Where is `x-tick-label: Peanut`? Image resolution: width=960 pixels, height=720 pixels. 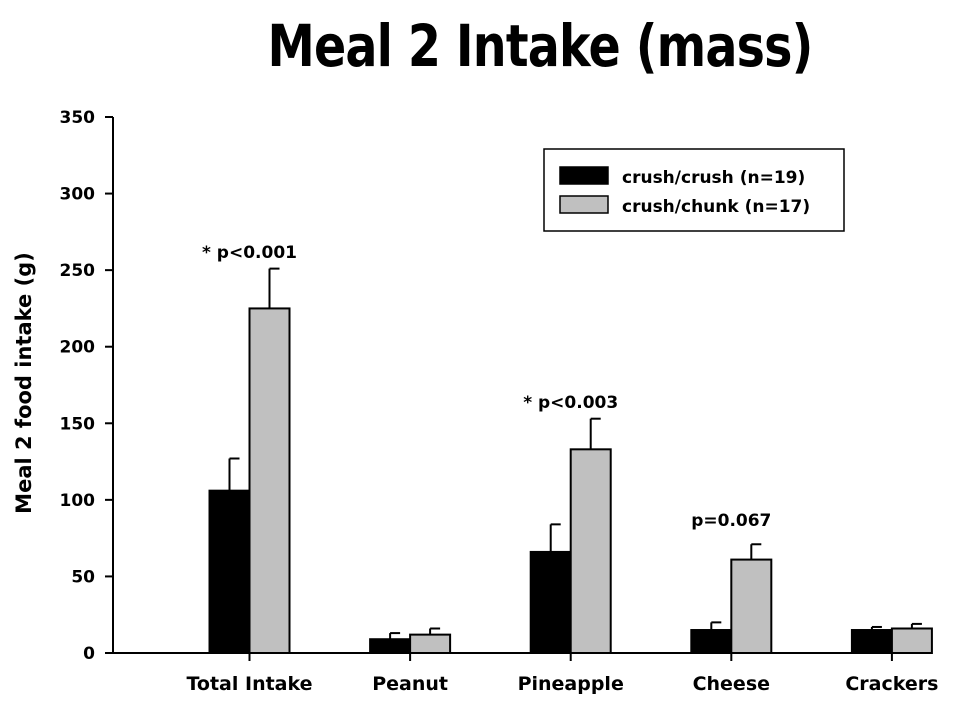
x-tick-label: Peanut is located at coordinates (410, 684).